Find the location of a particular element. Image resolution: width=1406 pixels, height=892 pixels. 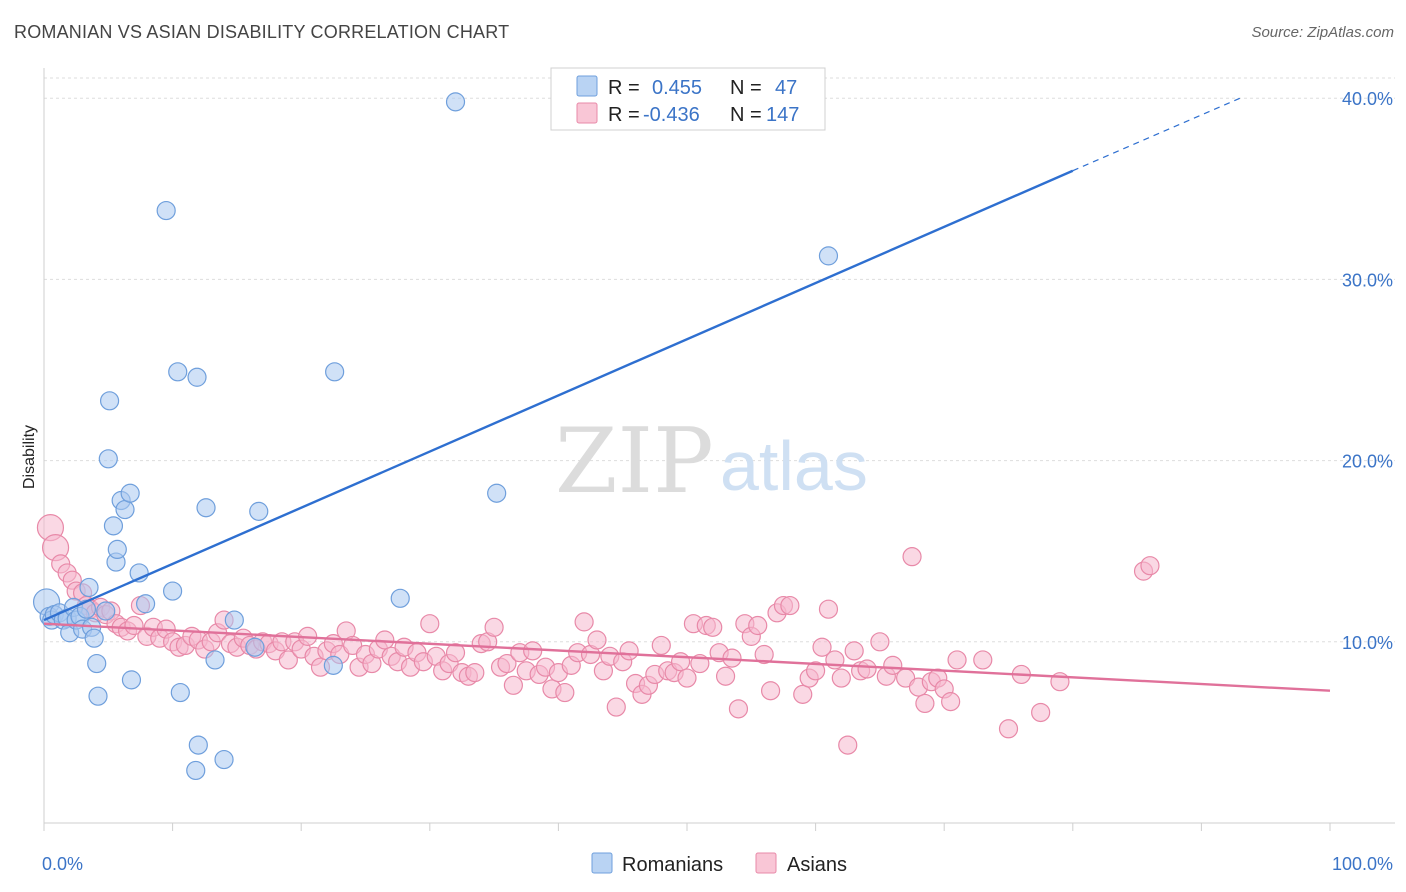

source-label: Source: ZipAtlas.com is located at coordinates (1322, 32).